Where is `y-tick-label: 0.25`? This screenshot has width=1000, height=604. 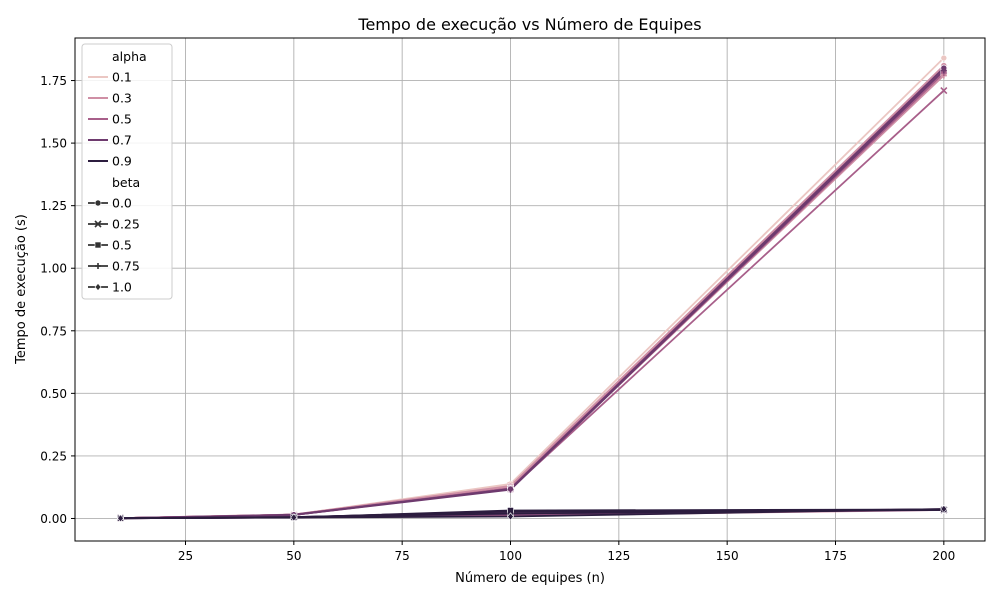
y-tick-label: 0.25 is located at coordinates (53, 456).